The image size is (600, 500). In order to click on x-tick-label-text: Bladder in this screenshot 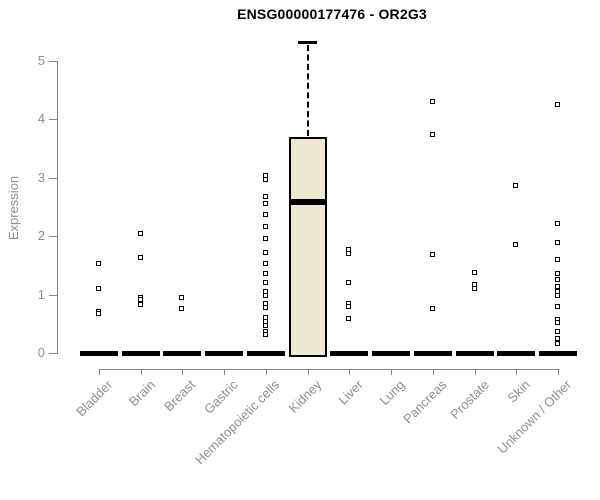, I will do `click(94, 398)`.